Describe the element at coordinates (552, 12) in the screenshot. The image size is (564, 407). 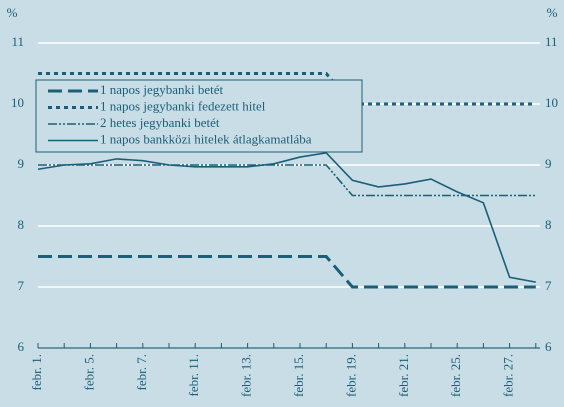
I see `y-unit-right: %` at that location.